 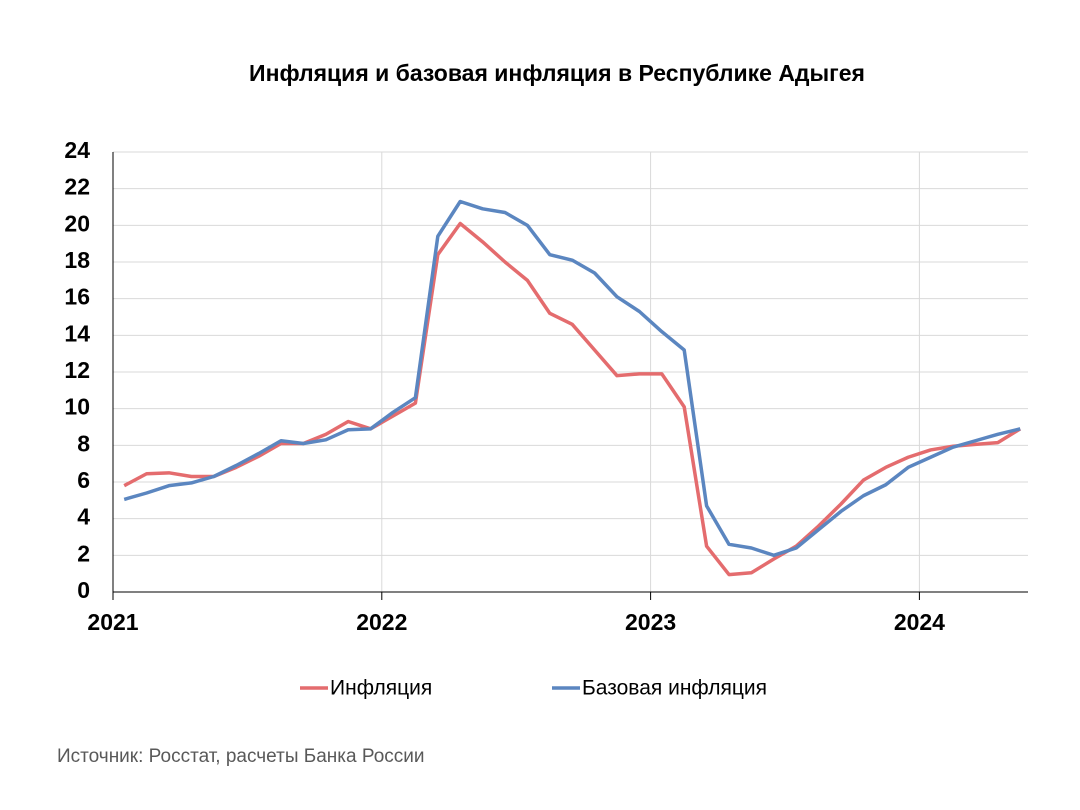 I want to click on y-tick-label: 16, so click(x=77, y=297).